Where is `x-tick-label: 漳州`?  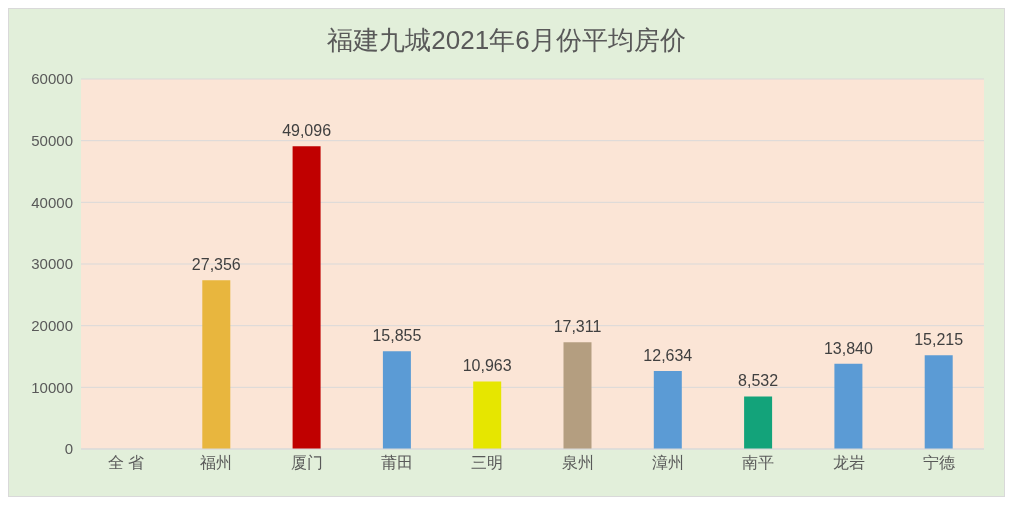
x-tick-label: 漳州 is located at coordinates (667, 463).